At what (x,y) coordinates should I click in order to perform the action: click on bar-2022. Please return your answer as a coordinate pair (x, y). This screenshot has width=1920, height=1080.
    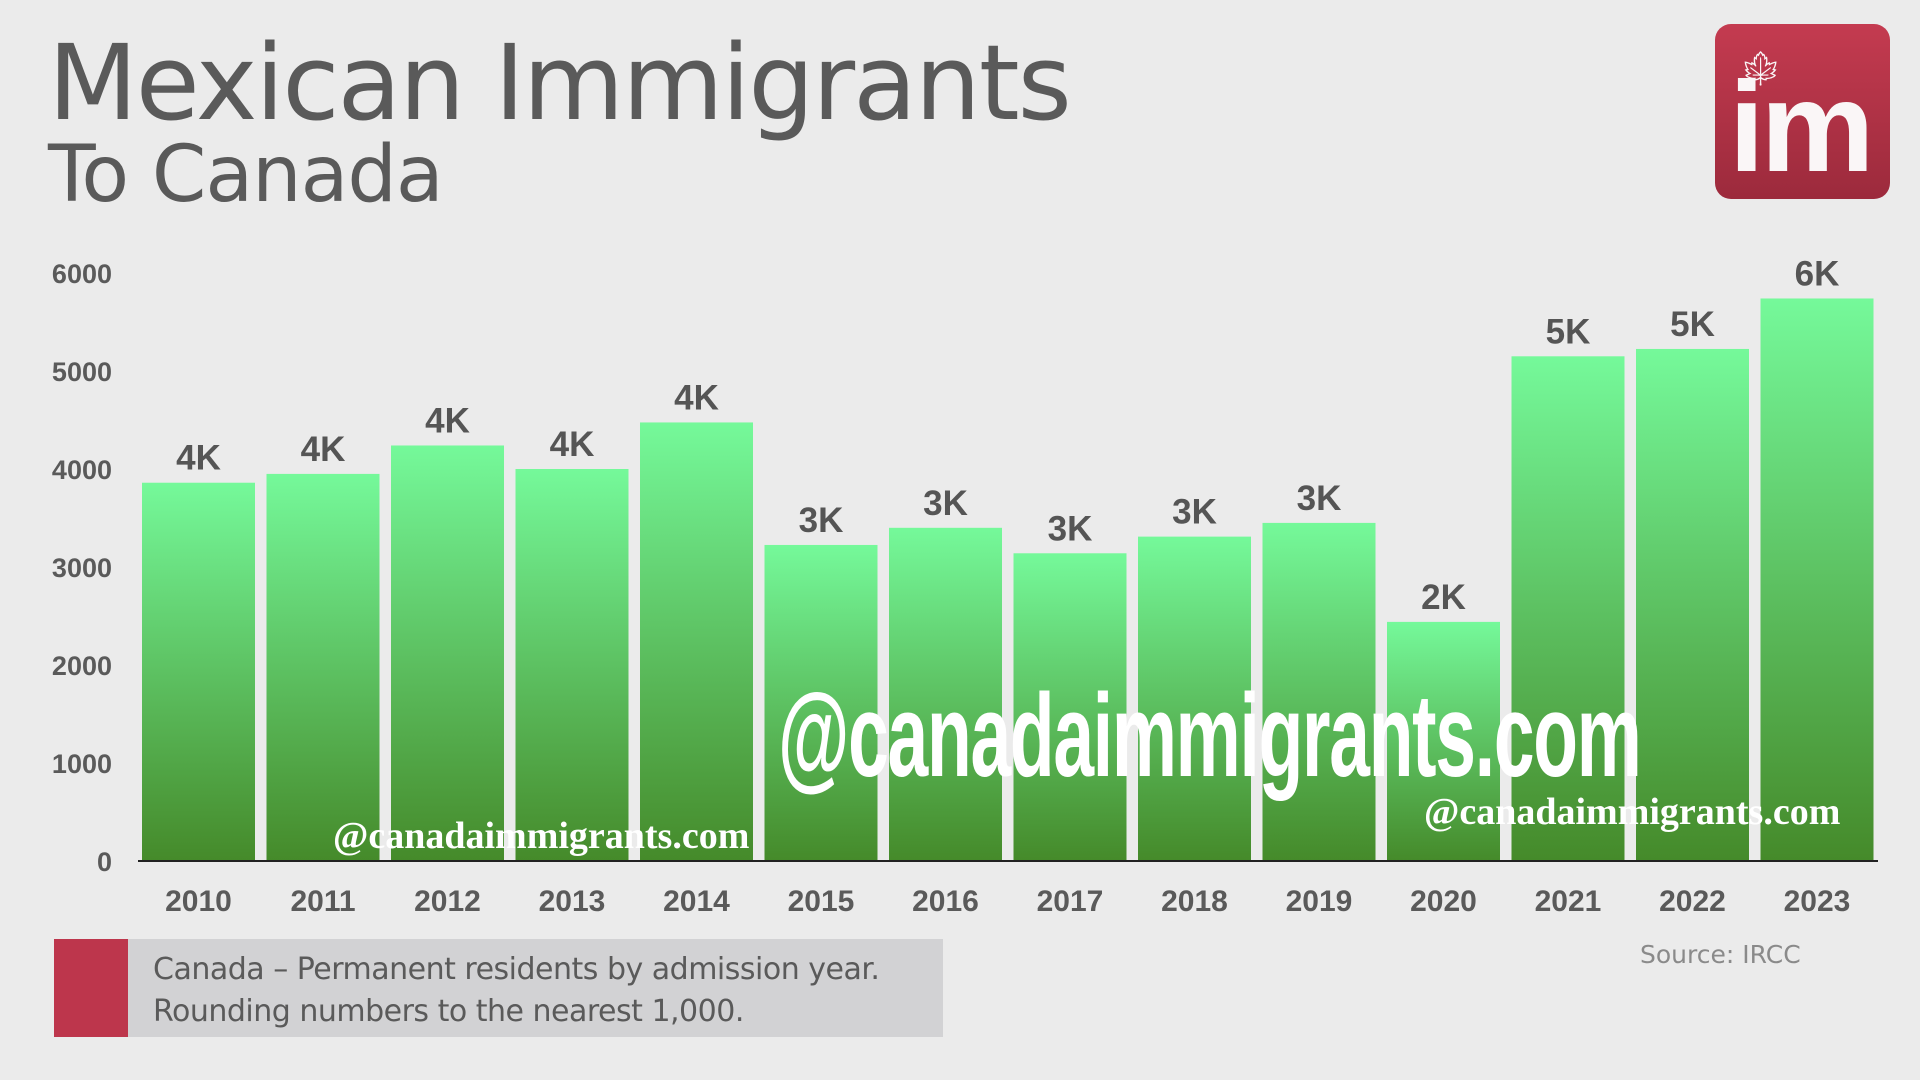
    Looking at the image, I should click on (1692, 604).